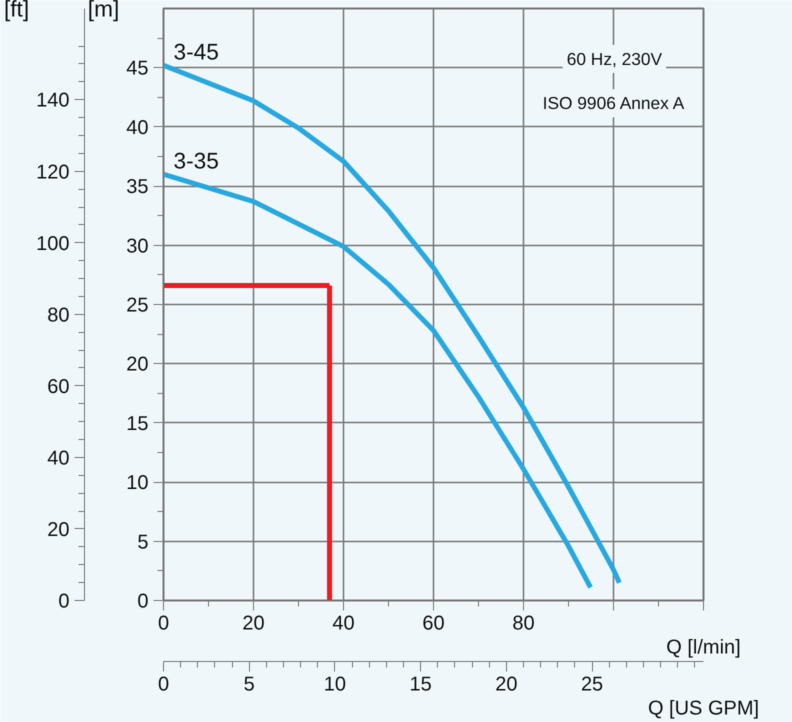 This screenshot has height=722, width=792. What do you see at coordinates (58, 458) in the screenshot?
I see `y2-tick-label: 40` at bounding box center [58, 458].